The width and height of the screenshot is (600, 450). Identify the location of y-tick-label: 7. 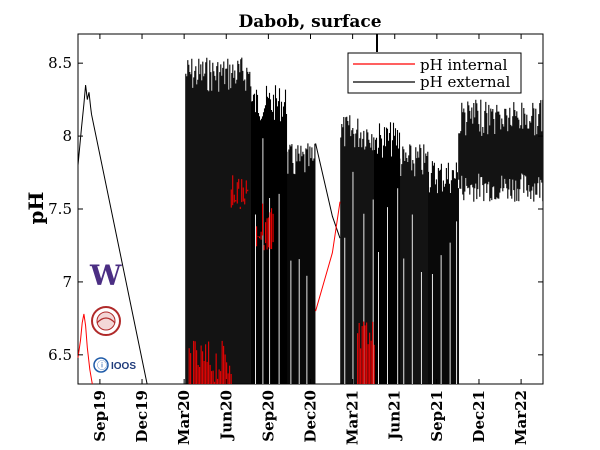
(67, 282).